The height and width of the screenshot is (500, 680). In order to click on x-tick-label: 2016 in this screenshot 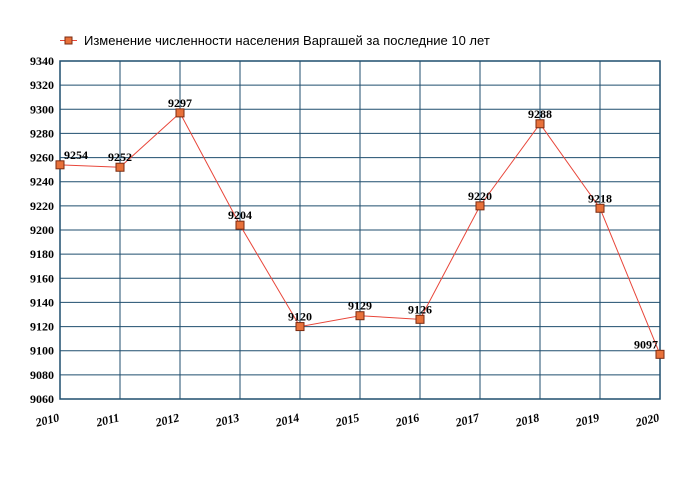, I will do `click(407, 420)`.